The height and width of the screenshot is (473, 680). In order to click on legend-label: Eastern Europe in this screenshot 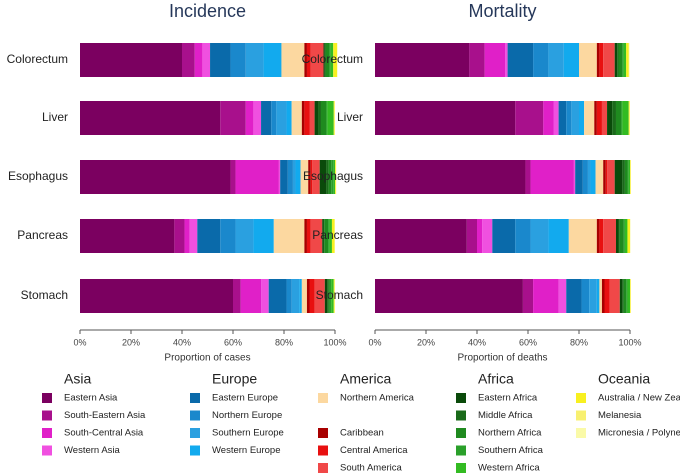, I will do `click(245, 398)`.